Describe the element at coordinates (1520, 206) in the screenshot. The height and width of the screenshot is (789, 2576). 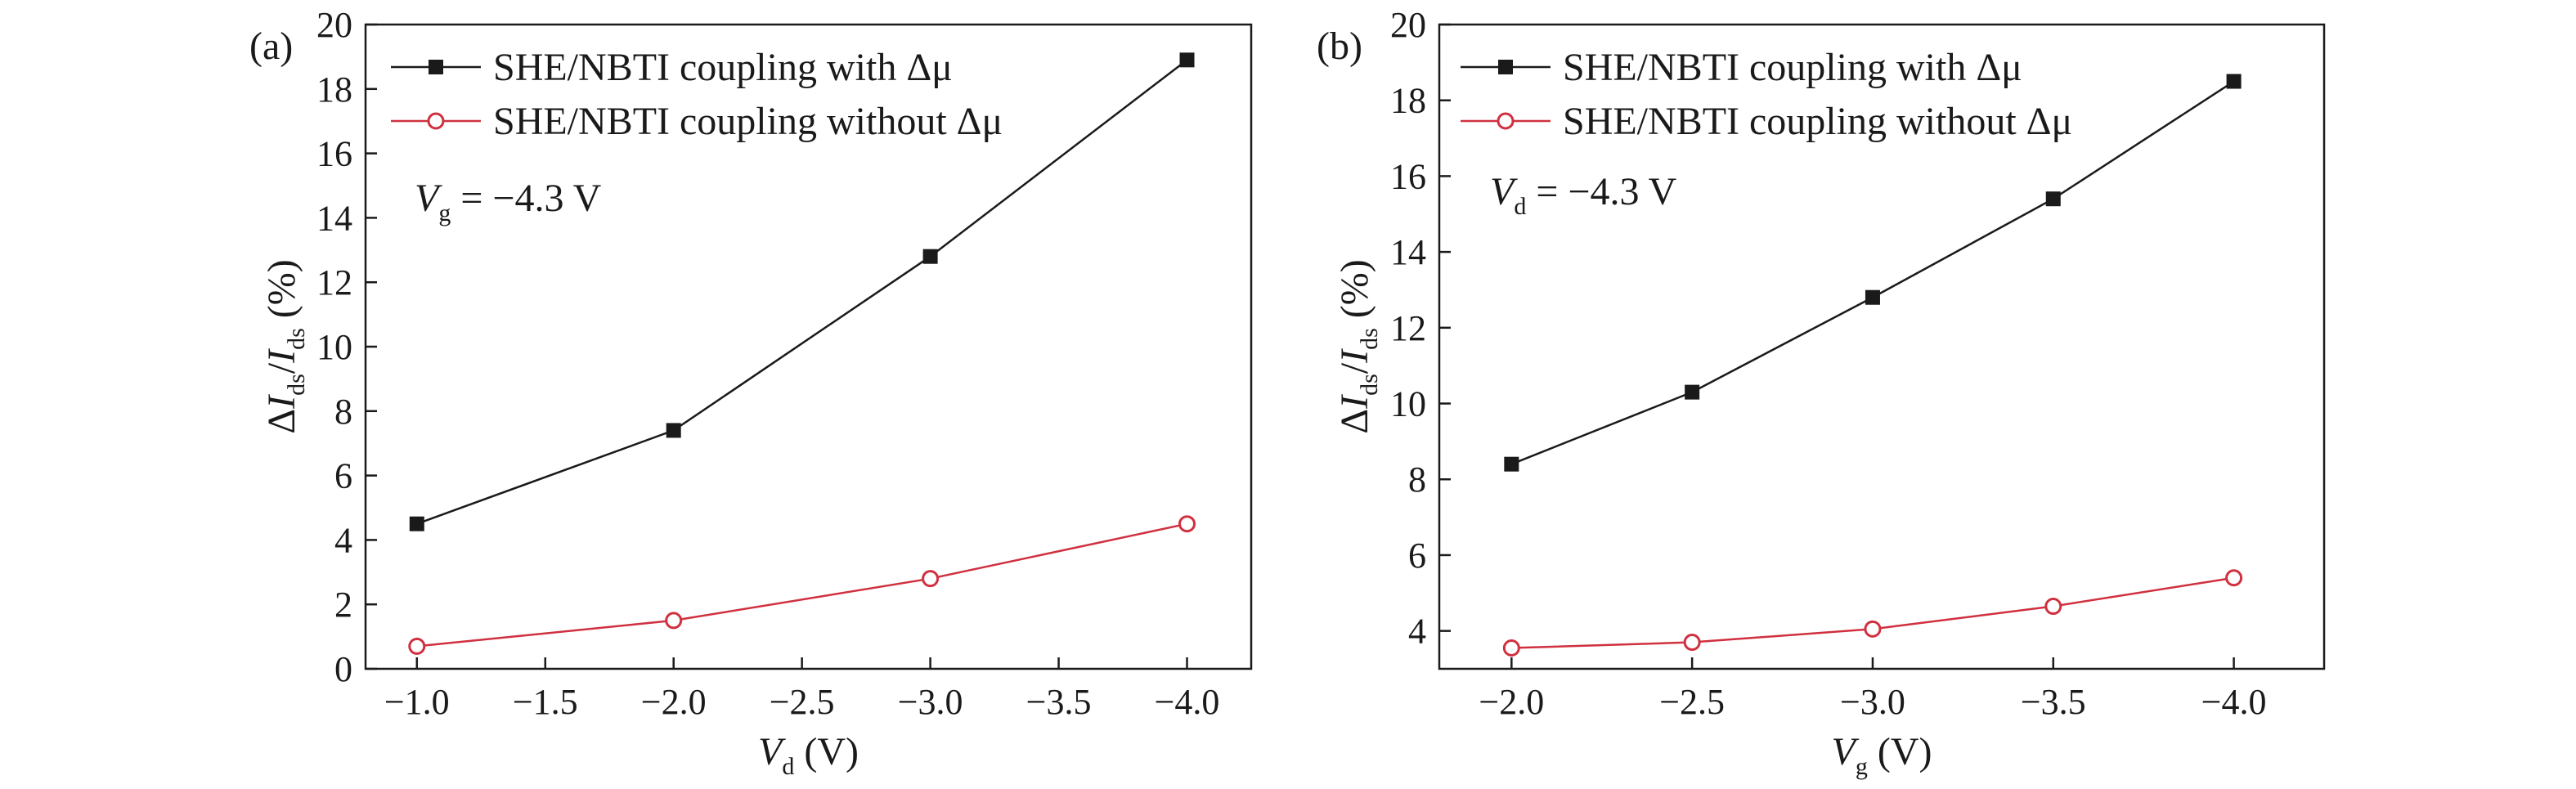
I see `condition-subscript: d` at that location.